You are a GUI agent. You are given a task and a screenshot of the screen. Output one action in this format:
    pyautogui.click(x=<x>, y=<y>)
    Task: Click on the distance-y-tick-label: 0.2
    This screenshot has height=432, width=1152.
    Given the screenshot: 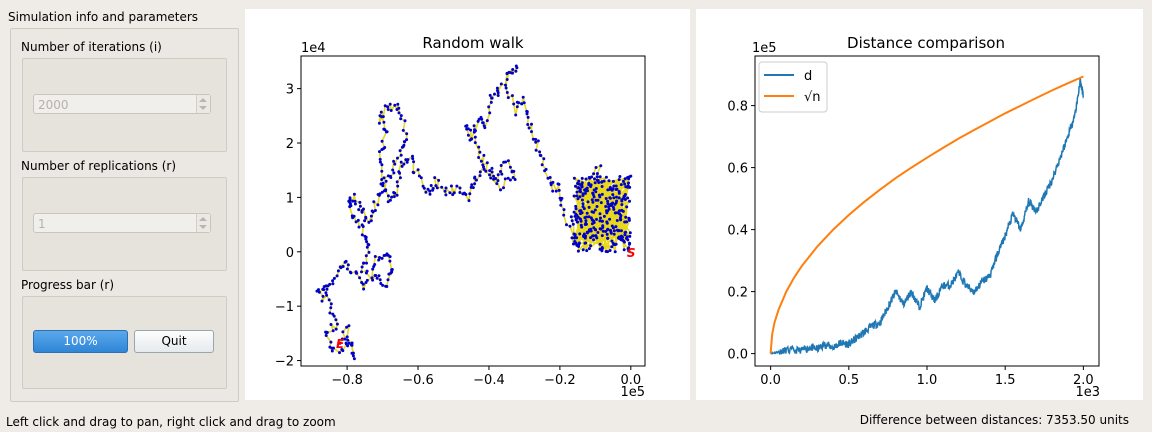 What is the action you would take?
    pyautogui.click(x=737, y=293)
    